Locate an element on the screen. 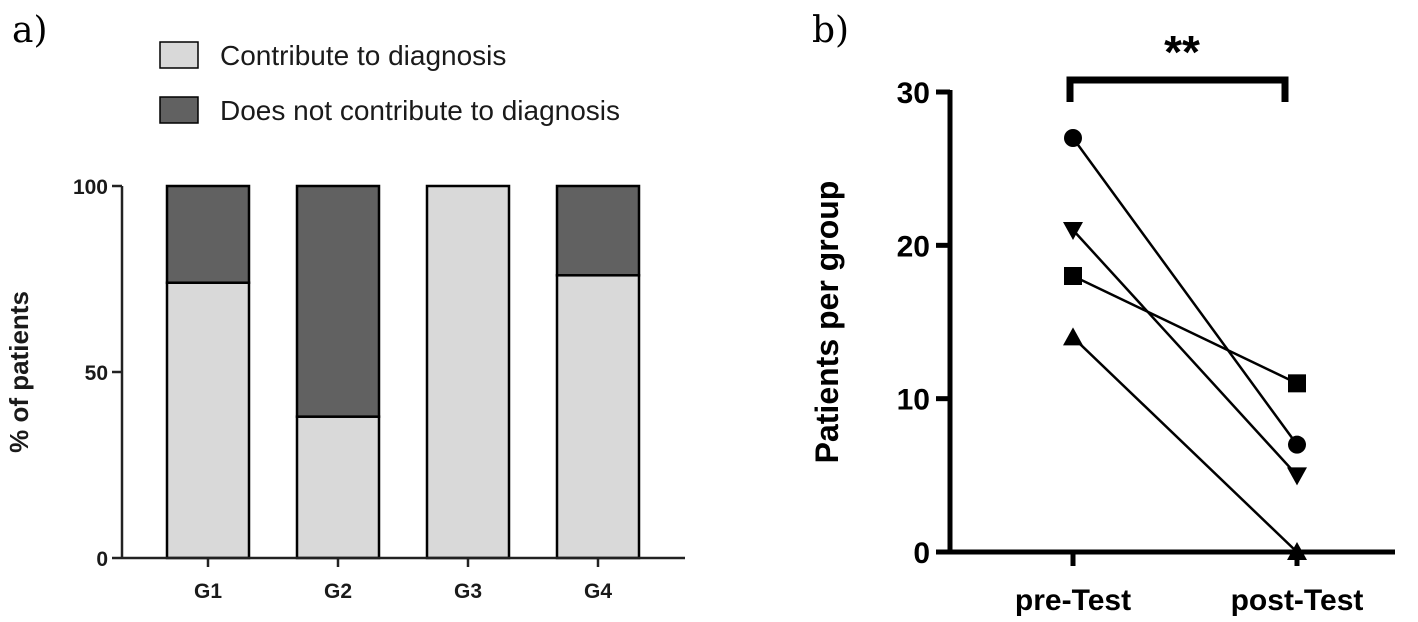 The height and width of the screenshot is (622, 1418). panel-b-series is located at coordinates (1185, 344).